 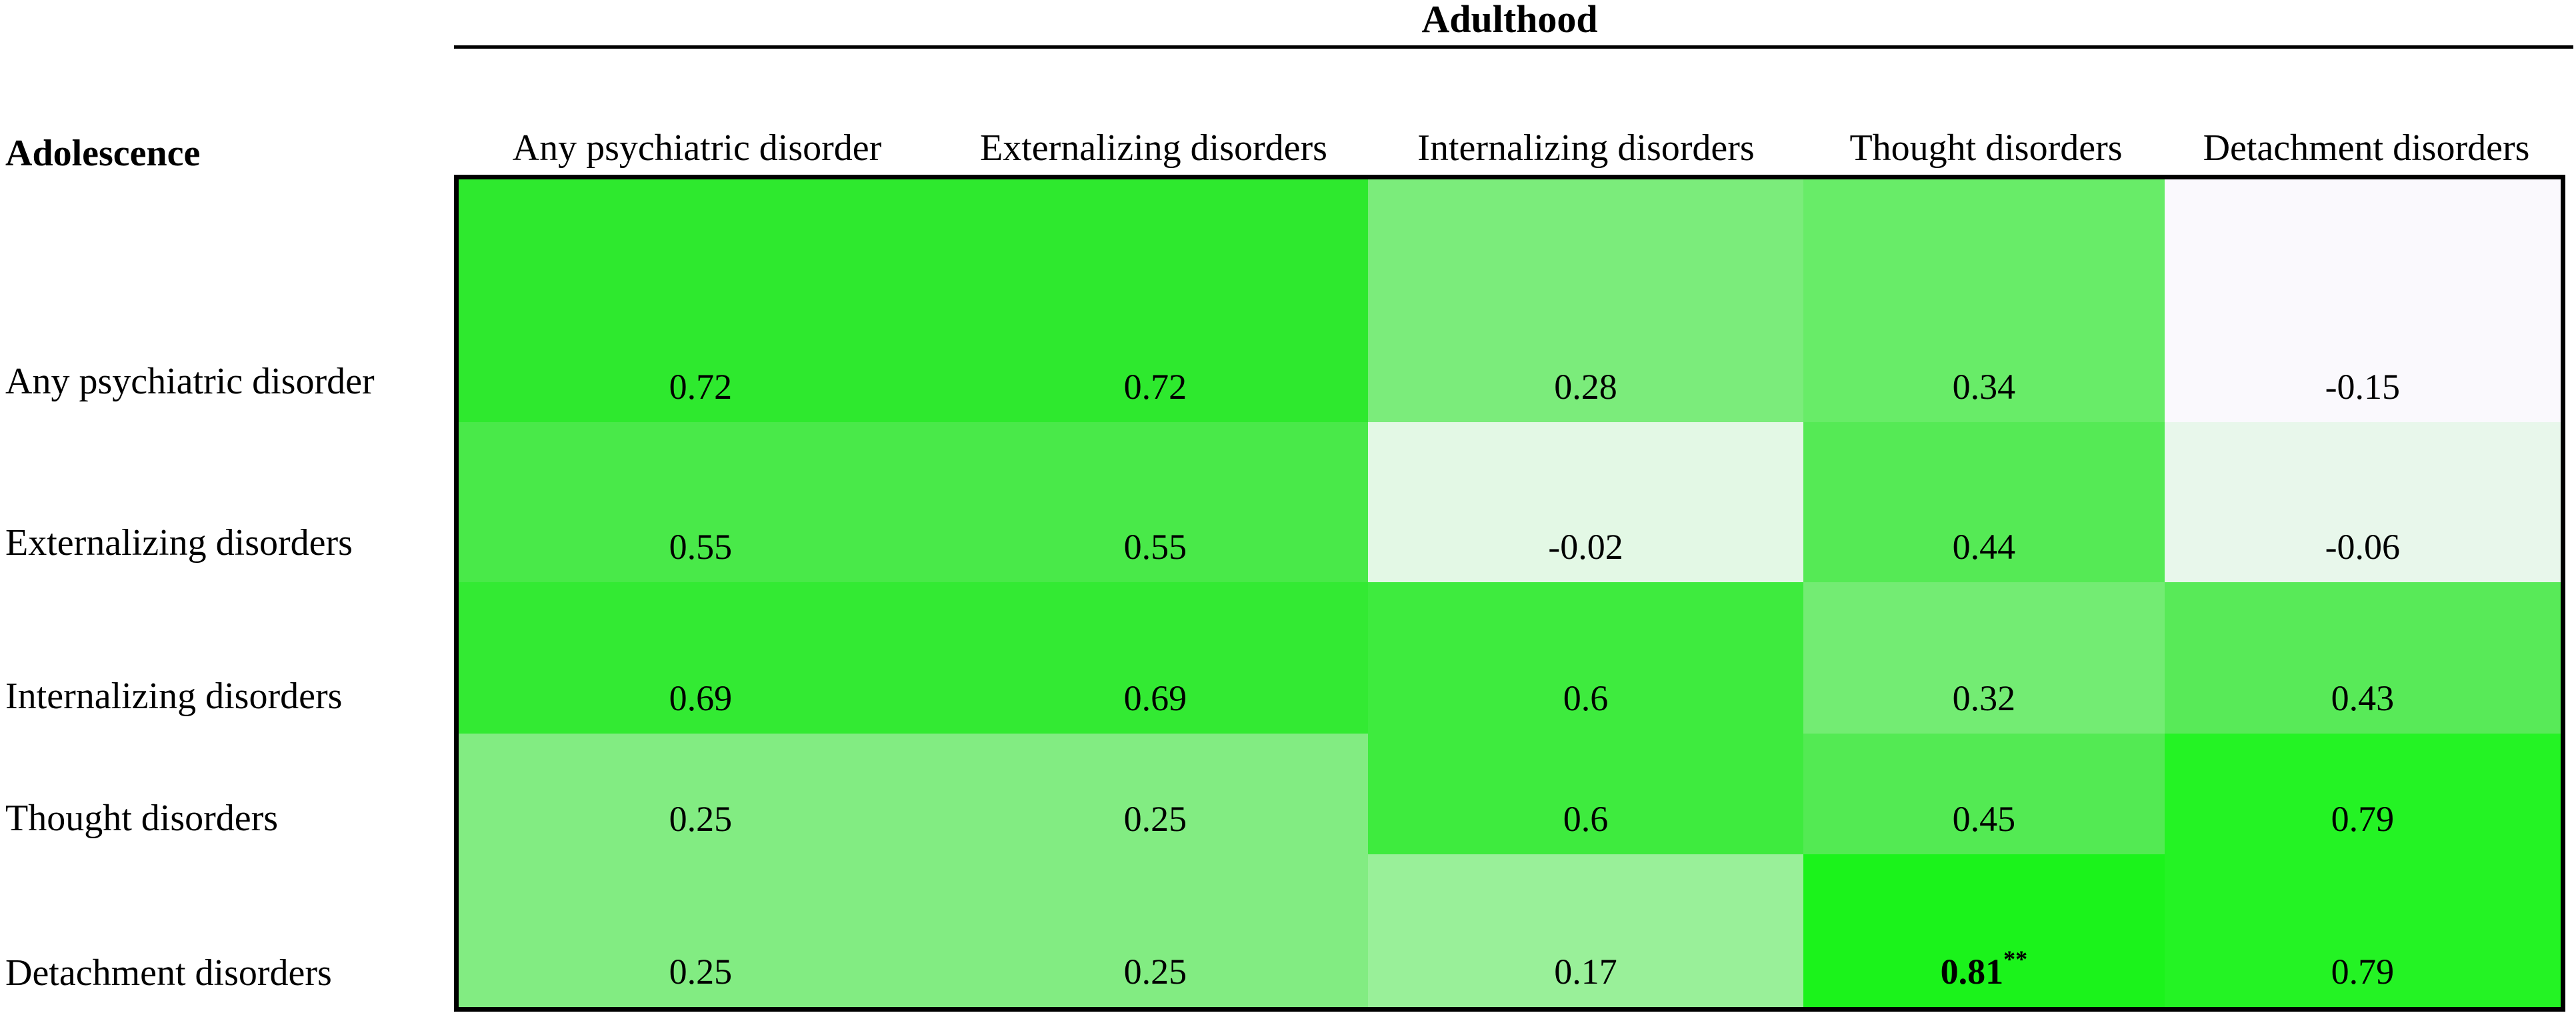 What do you see at coordinates (2362, 300) in the screenshot?
I see `heatmap-cell: -0.15` at bounding box center [2362, 300].